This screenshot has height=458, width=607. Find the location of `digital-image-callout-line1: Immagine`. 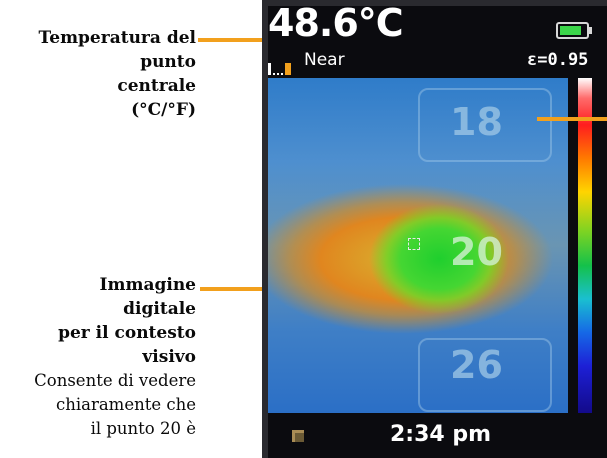

digital-image-callout-line1: Immagine is located at coordinates (147, 285).